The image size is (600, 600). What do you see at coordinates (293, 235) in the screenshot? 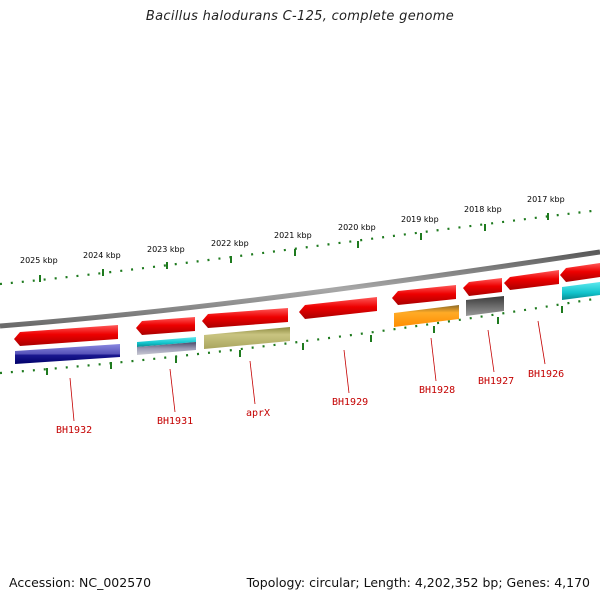
I see `kbp-label: 2021 kbp` at bounding box center [293, 235].